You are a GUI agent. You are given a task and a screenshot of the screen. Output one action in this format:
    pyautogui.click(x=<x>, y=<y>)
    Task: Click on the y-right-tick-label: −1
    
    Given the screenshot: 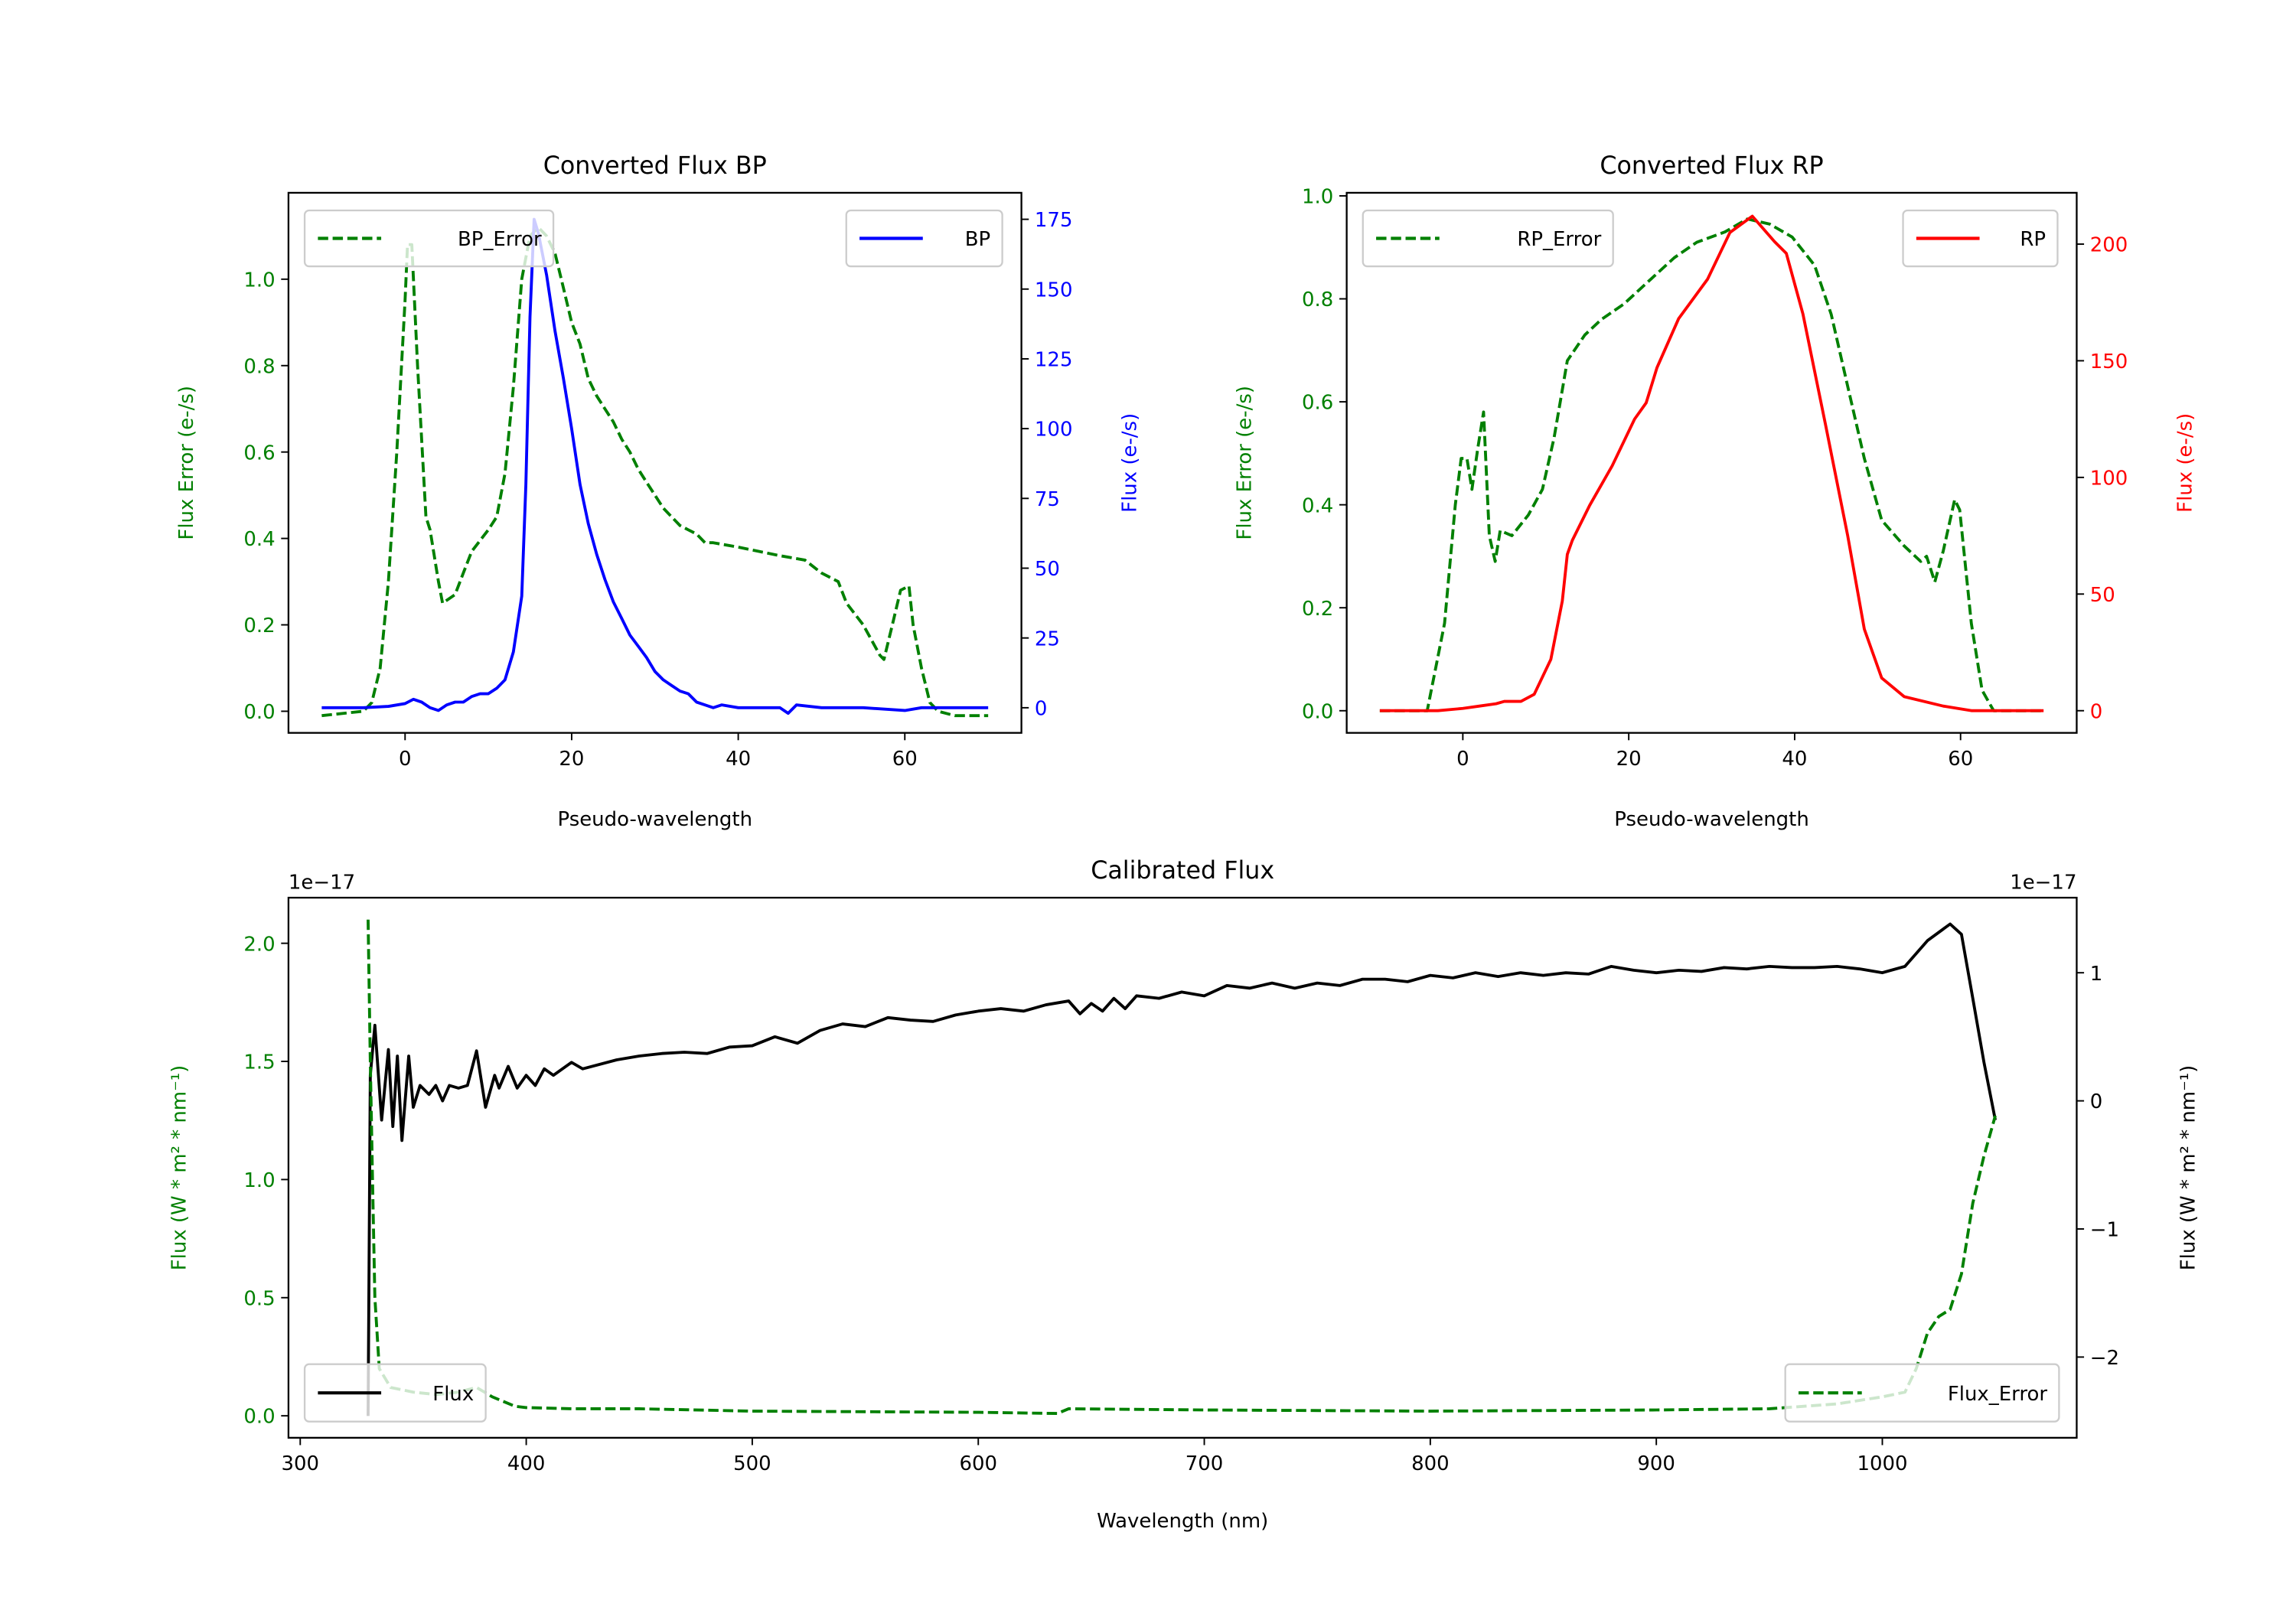 What is the action you would take?
    pyautogui.click(x=2104, y=1230)
    